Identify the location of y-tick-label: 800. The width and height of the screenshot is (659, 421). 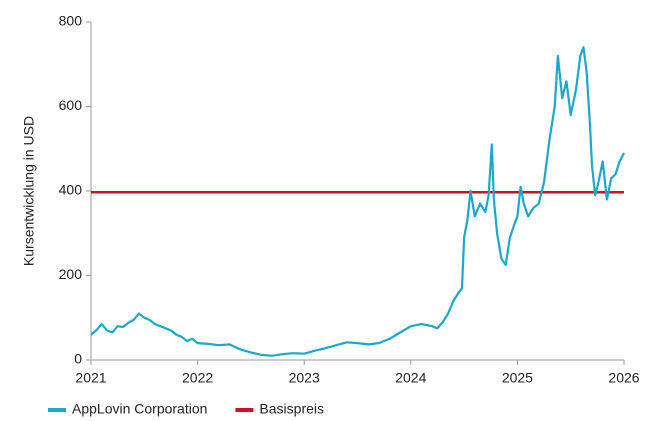
(71, 21).